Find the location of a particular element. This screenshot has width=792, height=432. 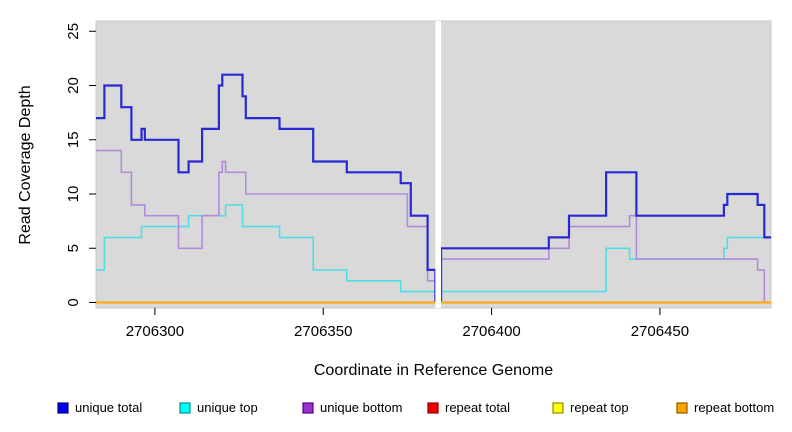

legend-swatch-unique-total is located at coordinates (63, 408).